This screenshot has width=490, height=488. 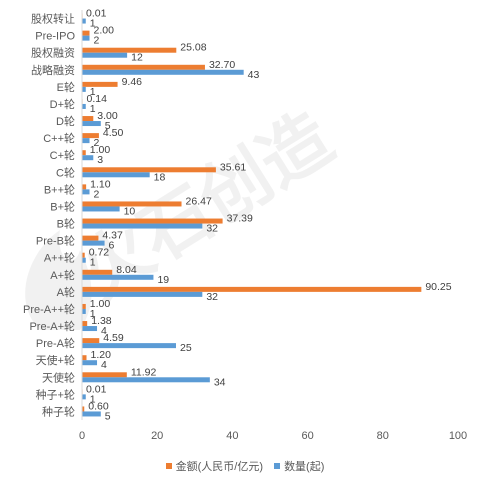 I want to click on amount-label: 32.70, so click(x=222, y=65).